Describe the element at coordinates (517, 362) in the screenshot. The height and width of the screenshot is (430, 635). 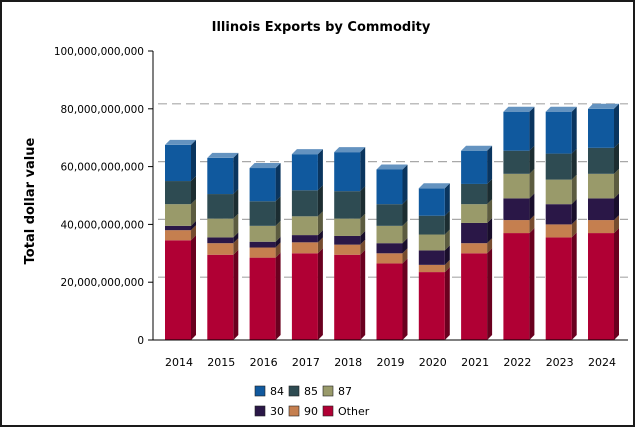
I see `x-tick-label: 2022` at that location.